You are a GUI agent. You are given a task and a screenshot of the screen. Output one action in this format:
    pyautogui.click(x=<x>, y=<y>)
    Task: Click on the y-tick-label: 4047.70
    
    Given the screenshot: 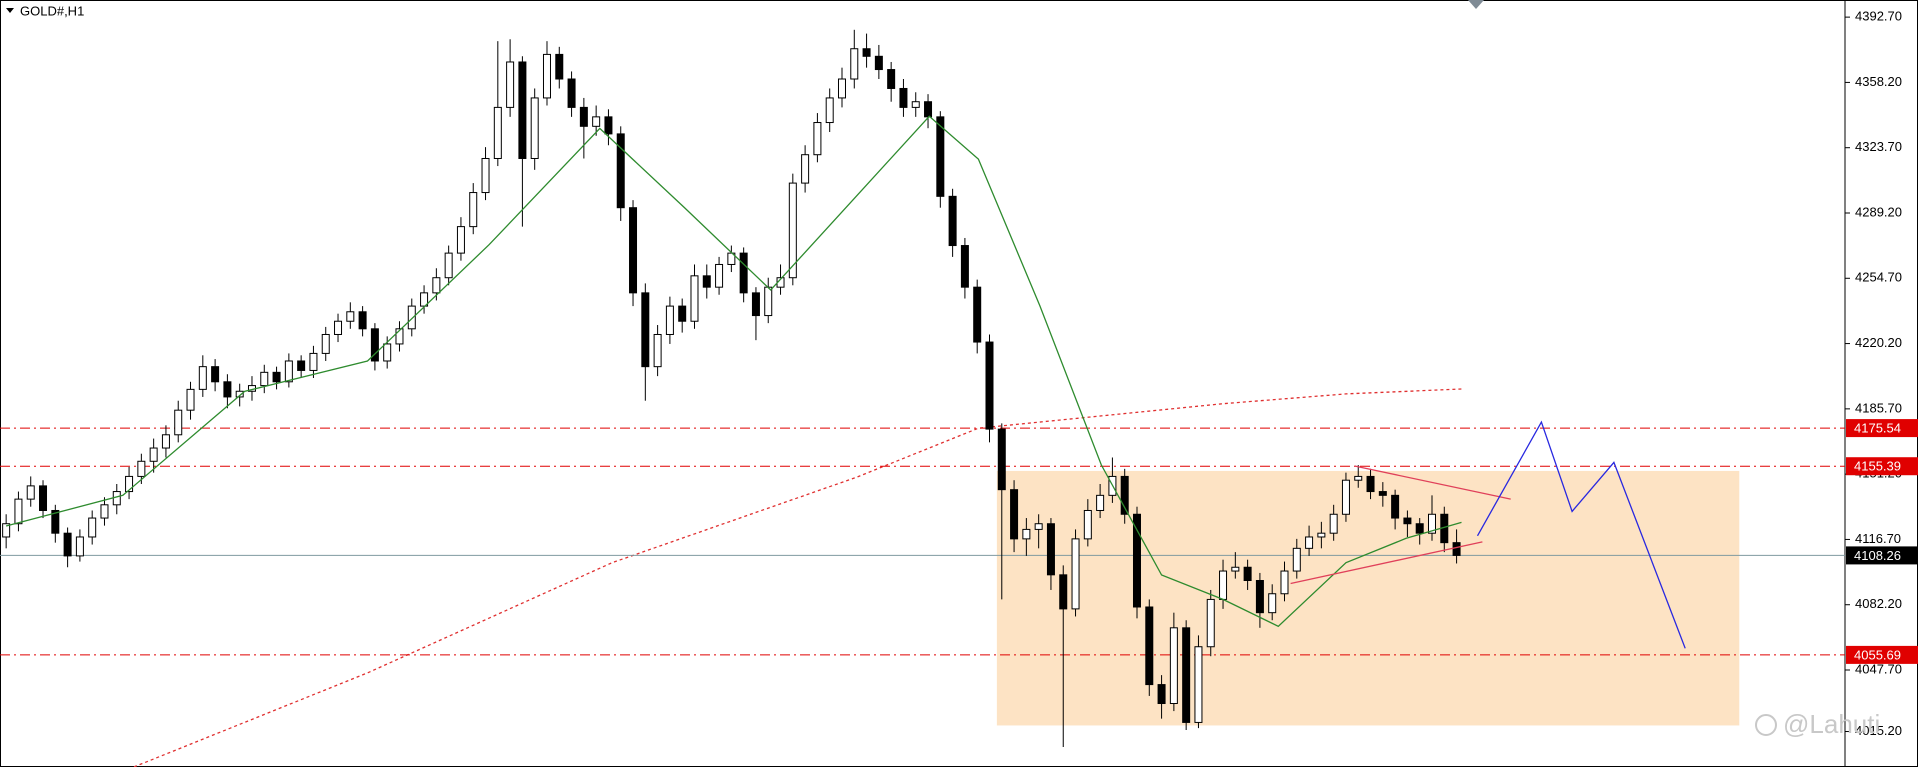 What is the action you would take?
    pyautogui.click(x=1878, y=668)
    